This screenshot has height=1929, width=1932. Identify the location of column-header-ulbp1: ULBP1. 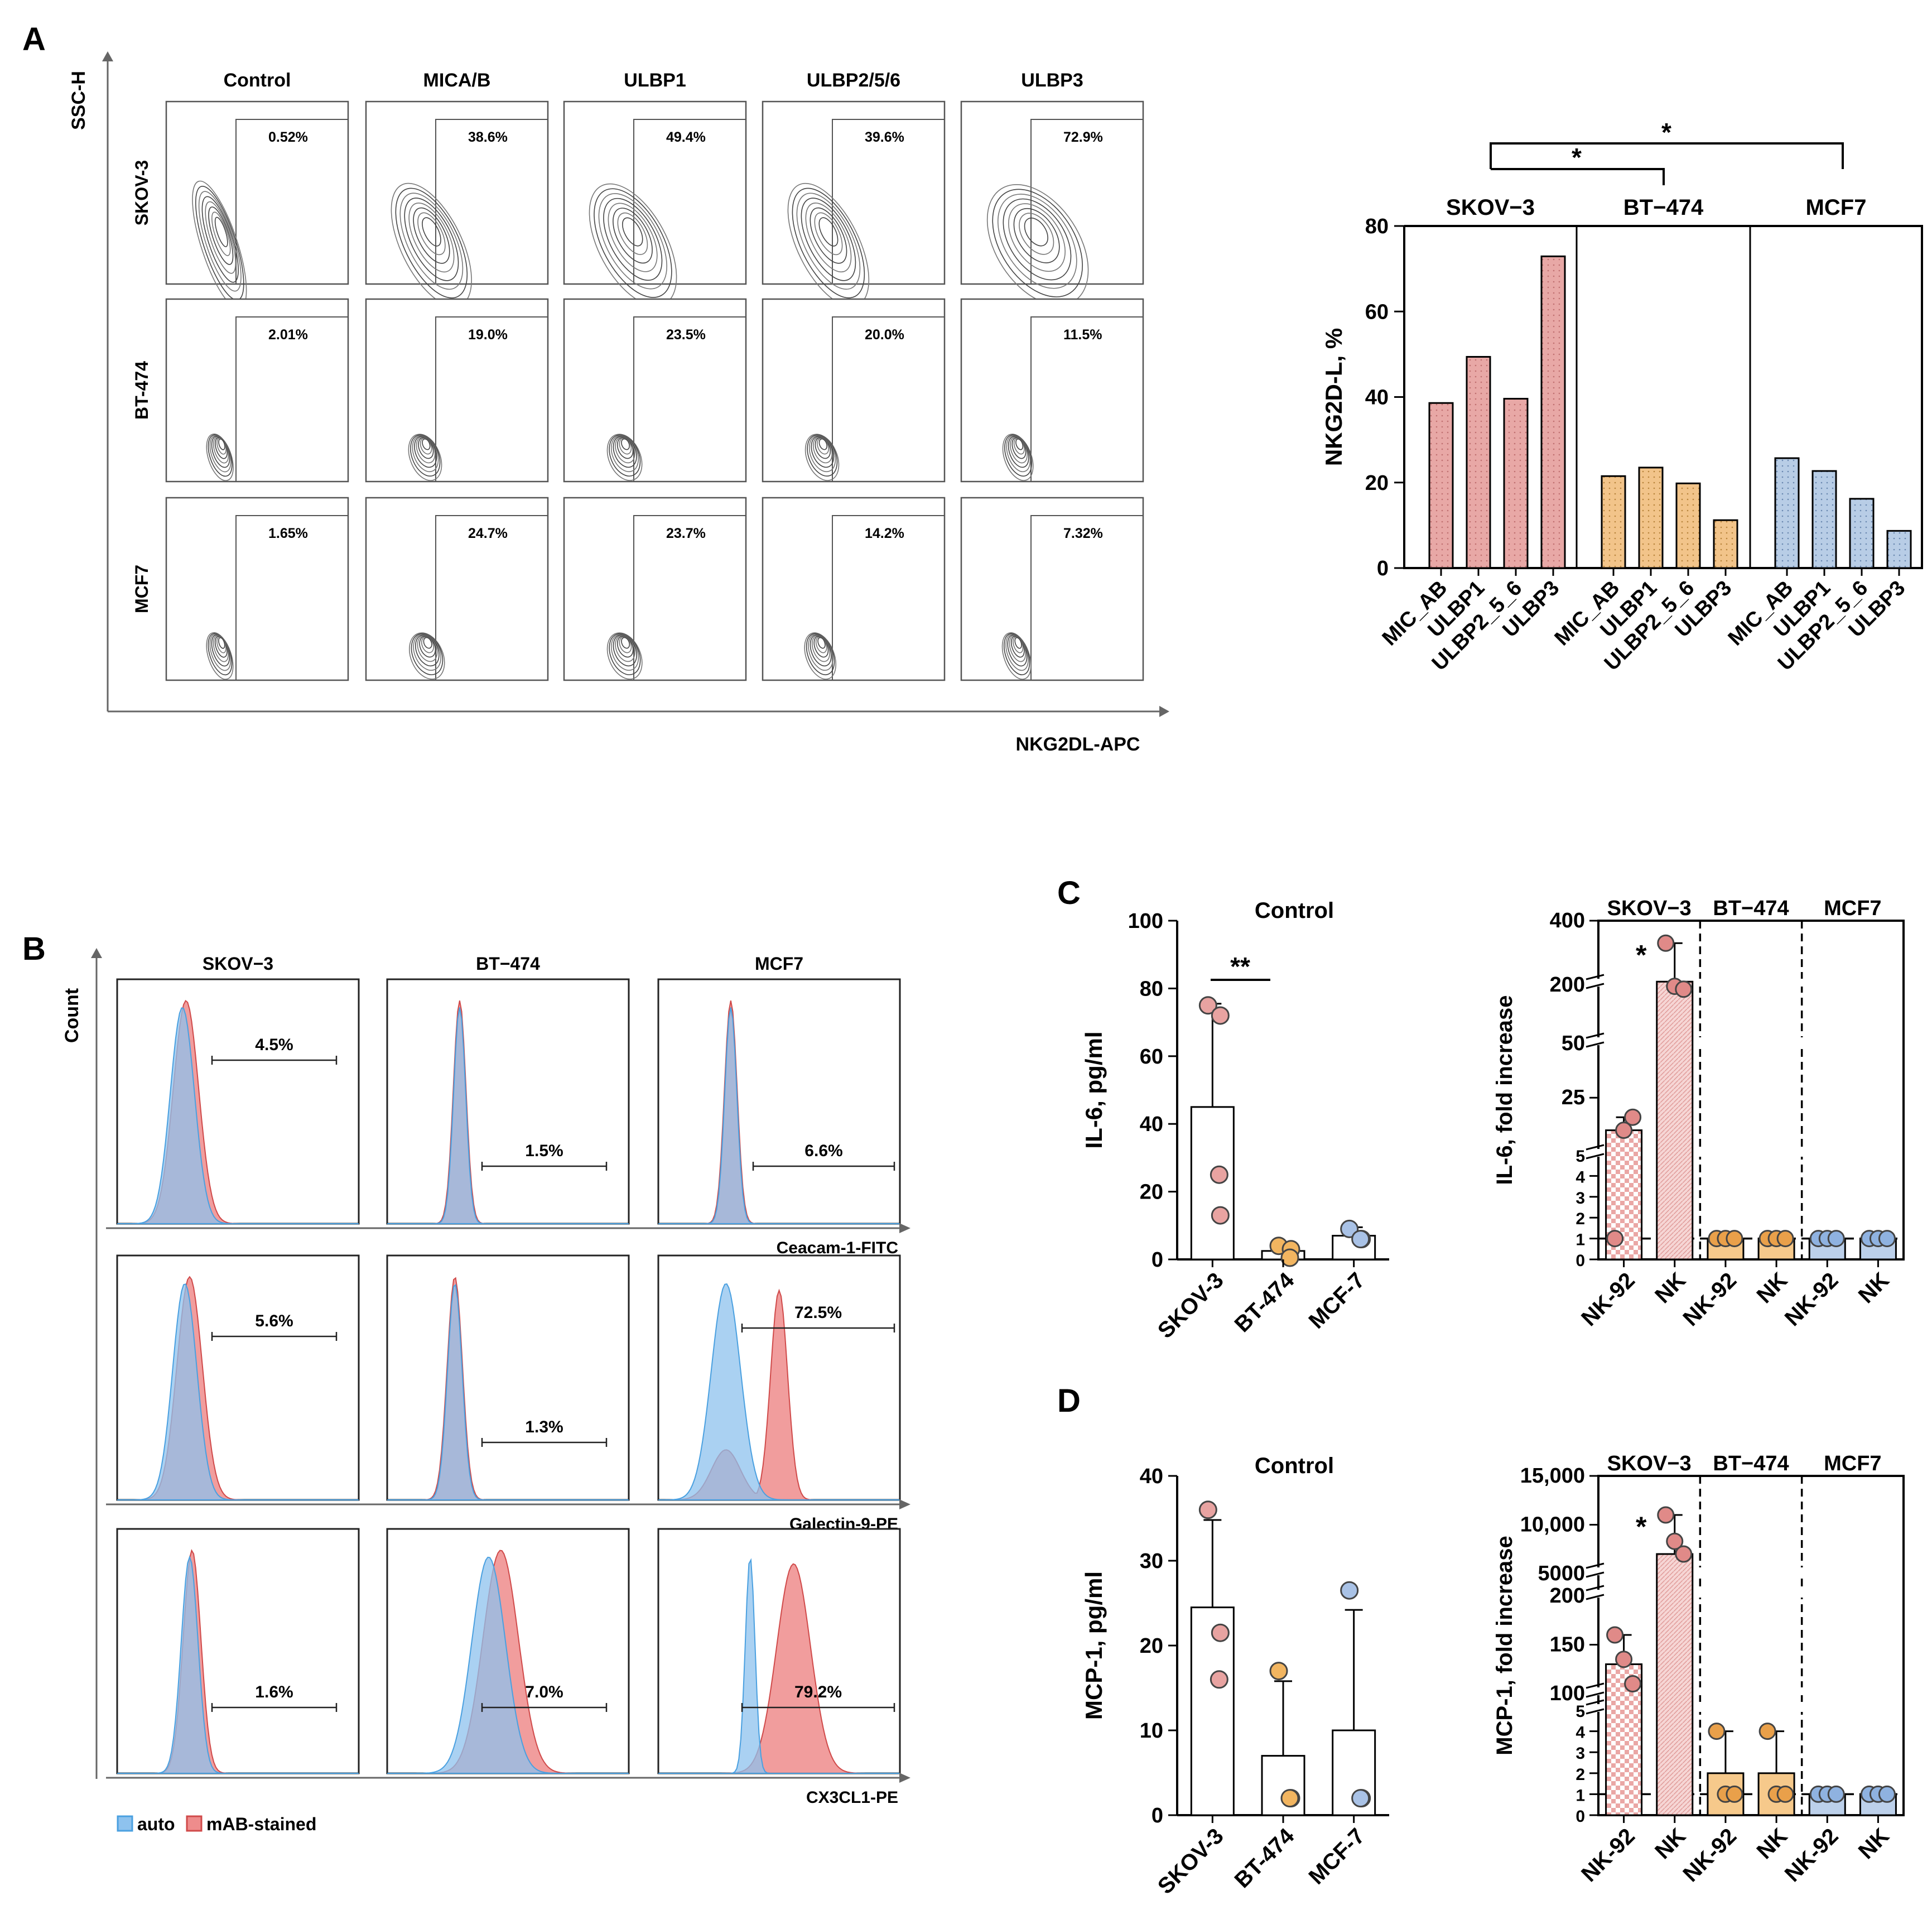
(655, 80).